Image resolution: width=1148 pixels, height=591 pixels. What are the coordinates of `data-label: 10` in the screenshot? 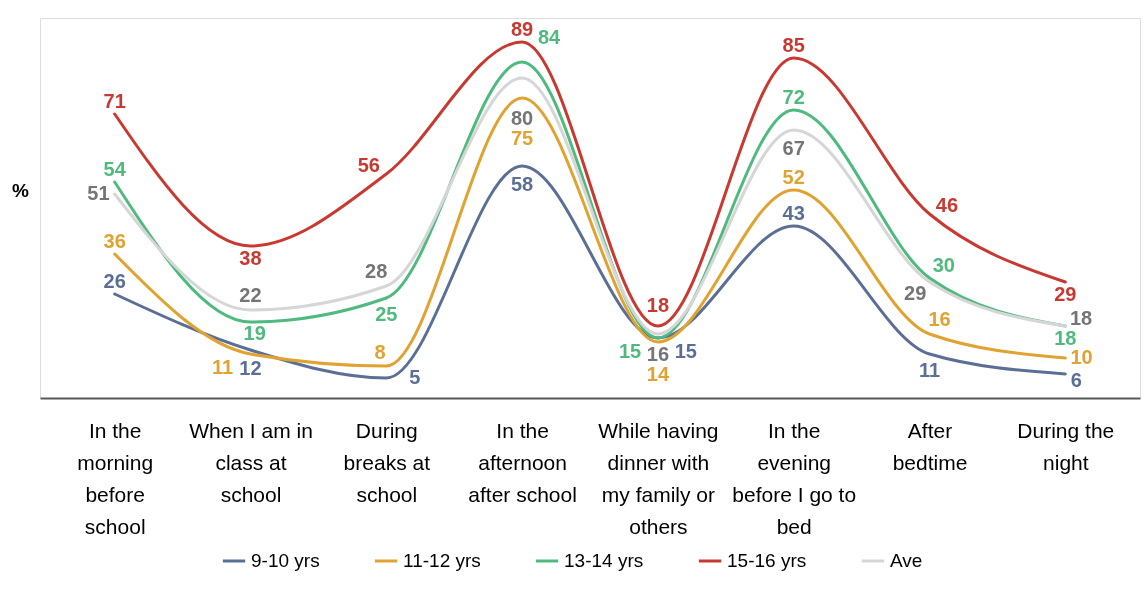 It's located at (1081, 357).